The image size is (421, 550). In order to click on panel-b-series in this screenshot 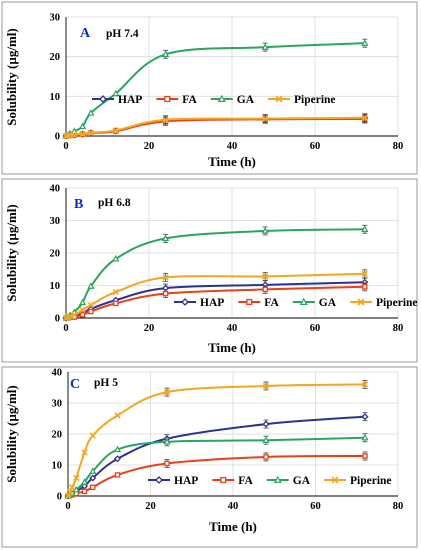, I will do `click(215, 273)`.